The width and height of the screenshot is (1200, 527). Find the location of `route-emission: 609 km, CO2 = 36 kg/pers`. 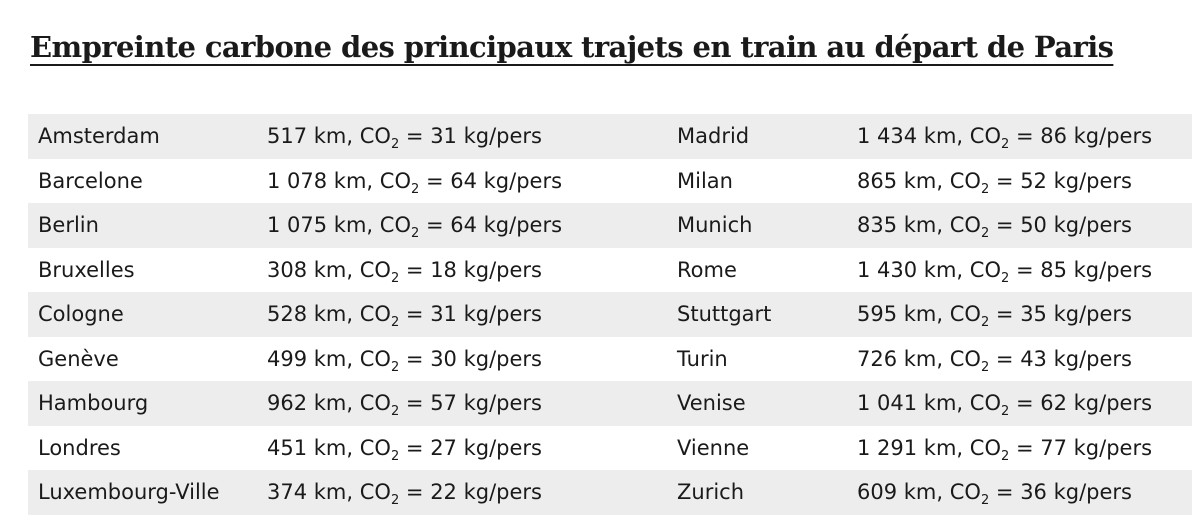

route-emission: 609 km, CO2 = 36 kg/pers is located at coordinates (1024, 493).